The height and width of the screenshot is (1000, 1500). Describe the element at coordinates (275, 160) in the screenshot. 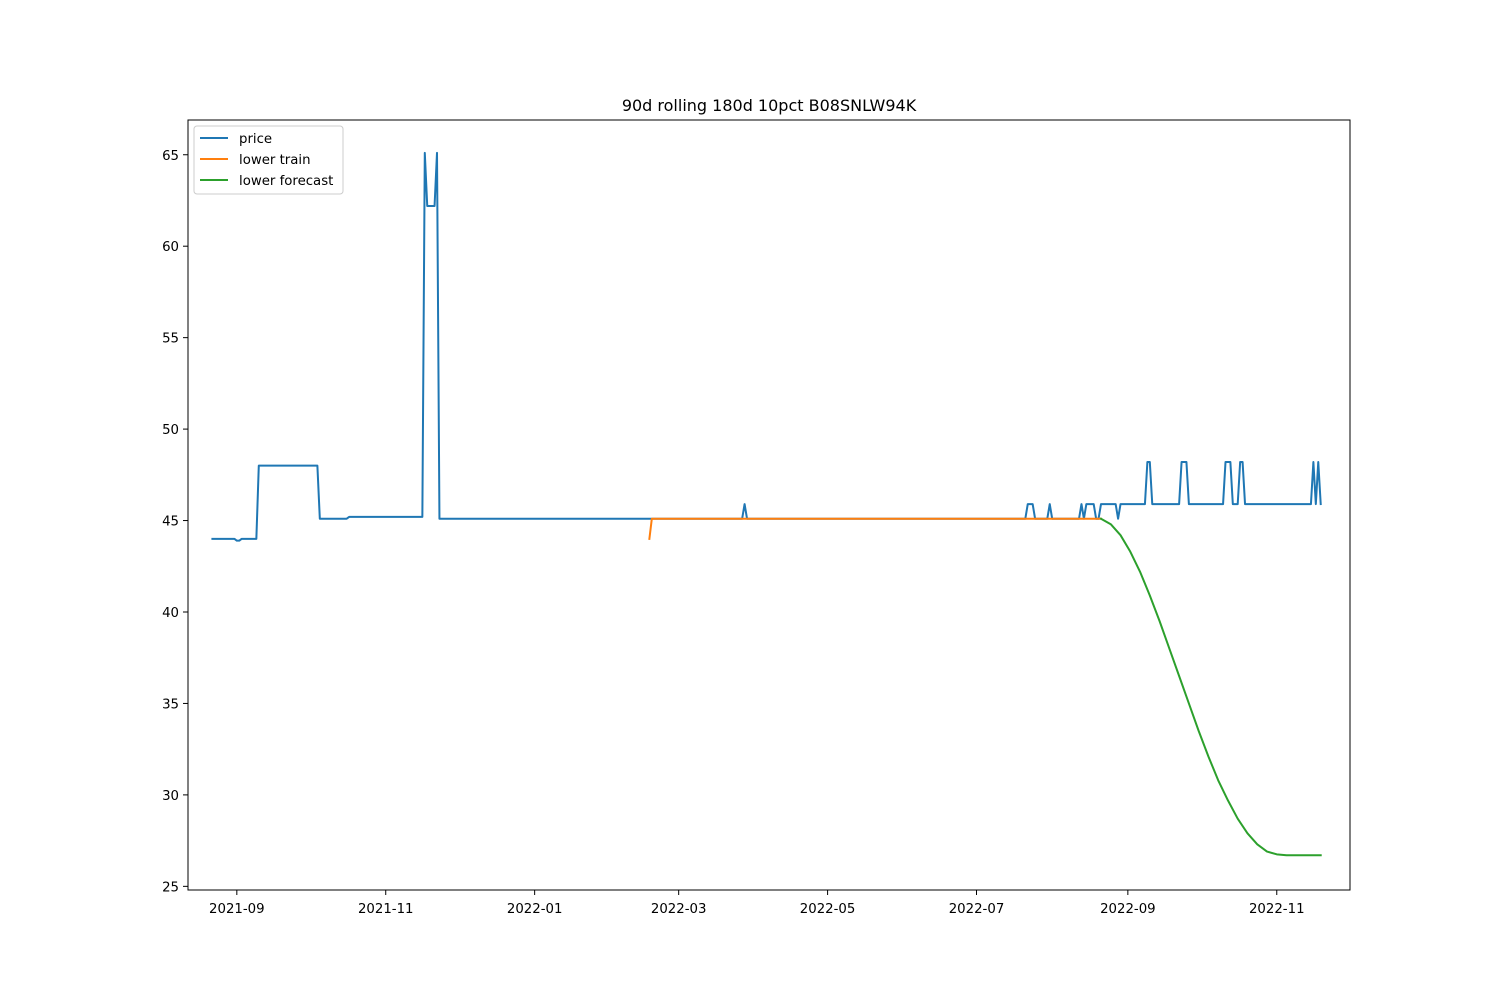

I see `legend-label: lower train` at that location.